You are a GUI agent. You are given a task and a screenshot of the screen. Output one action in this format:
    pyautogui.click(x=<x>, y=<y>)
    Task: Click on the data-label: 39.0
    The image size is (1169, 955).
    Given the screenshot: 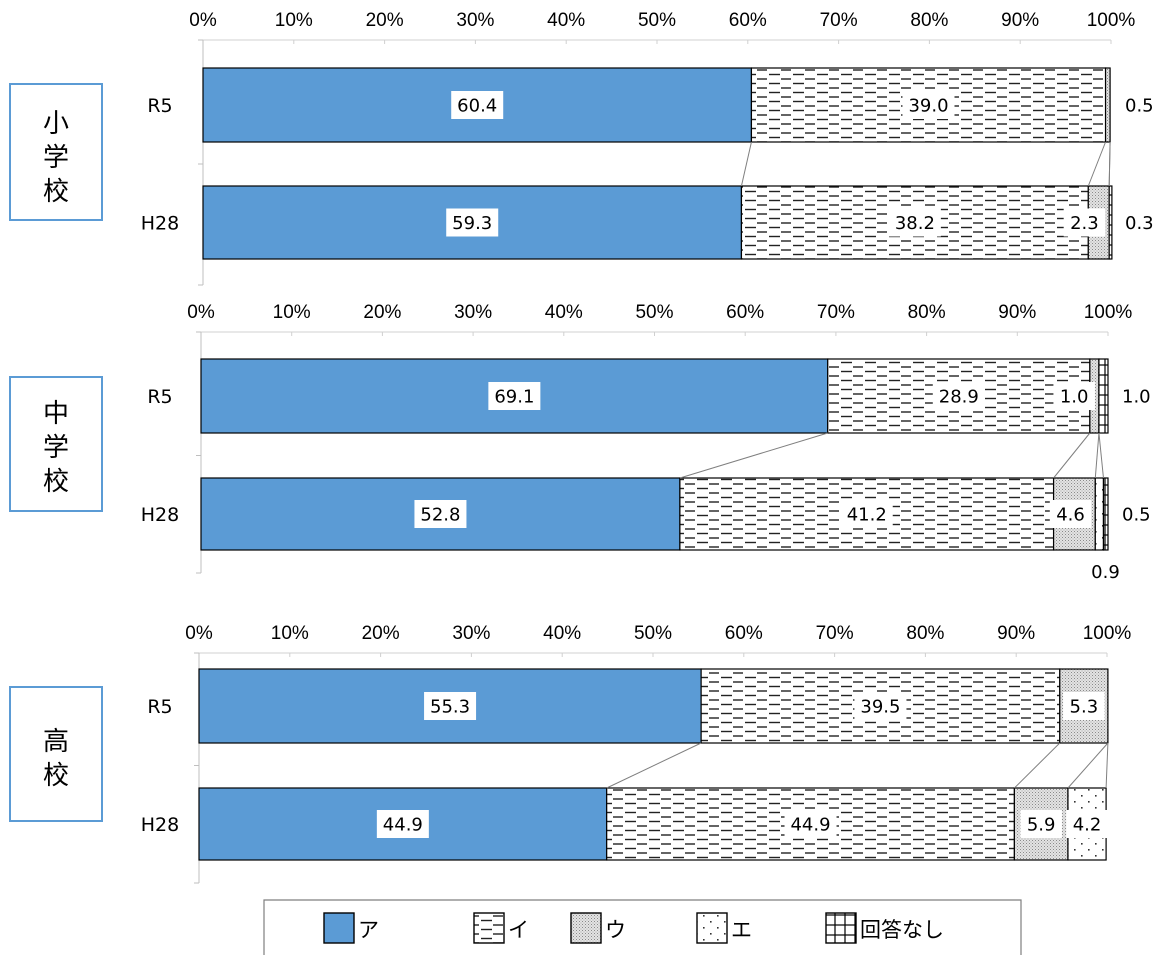 What is the action you would take?
    pyautogui.click(x=928, y=106)
    